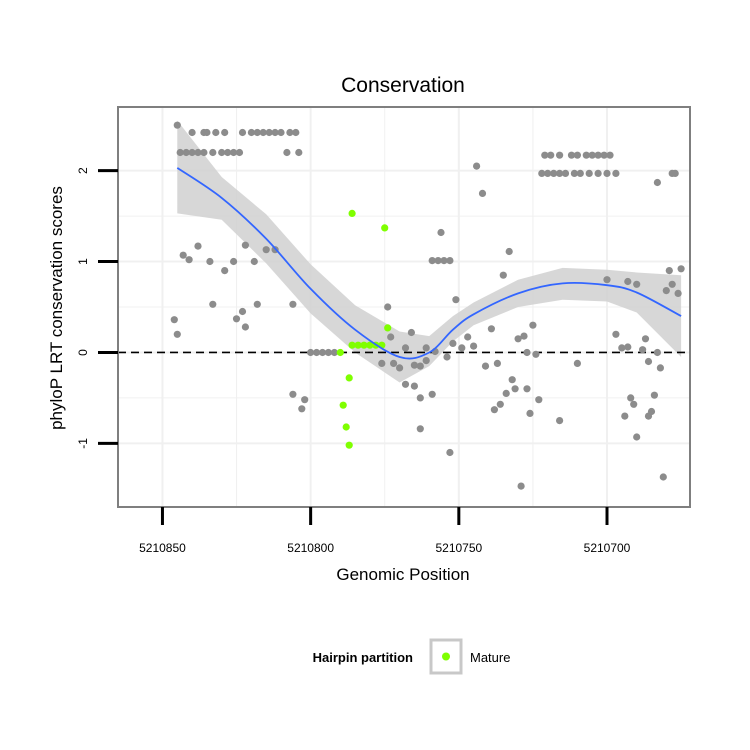 The height and width of the screenshot is (750, 750). I want to click on legend-label-mature: Mature, so click(490, 657).